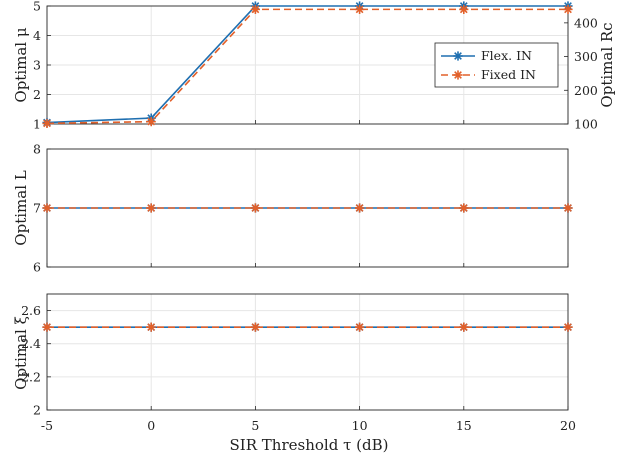 The image size is (621, 459). I want to click on y-axis-label-rc-right: Optimal Rc, so click(607, 64).